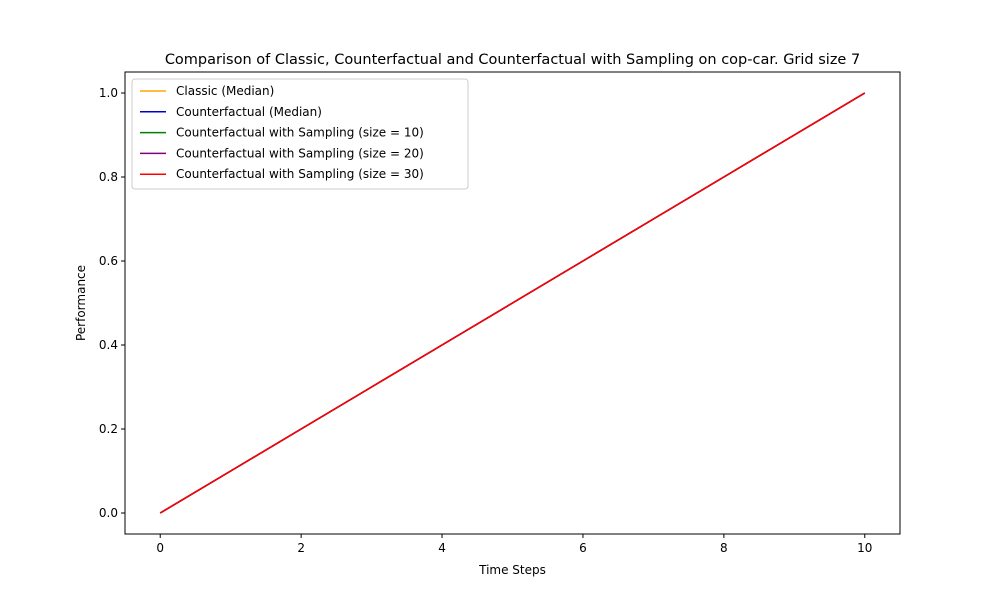 This screenshot has width=1000, height=604. Describe the element at coordinates (108, 345) in the screenshot. I see `y-tick-label: 0.4` at that location.